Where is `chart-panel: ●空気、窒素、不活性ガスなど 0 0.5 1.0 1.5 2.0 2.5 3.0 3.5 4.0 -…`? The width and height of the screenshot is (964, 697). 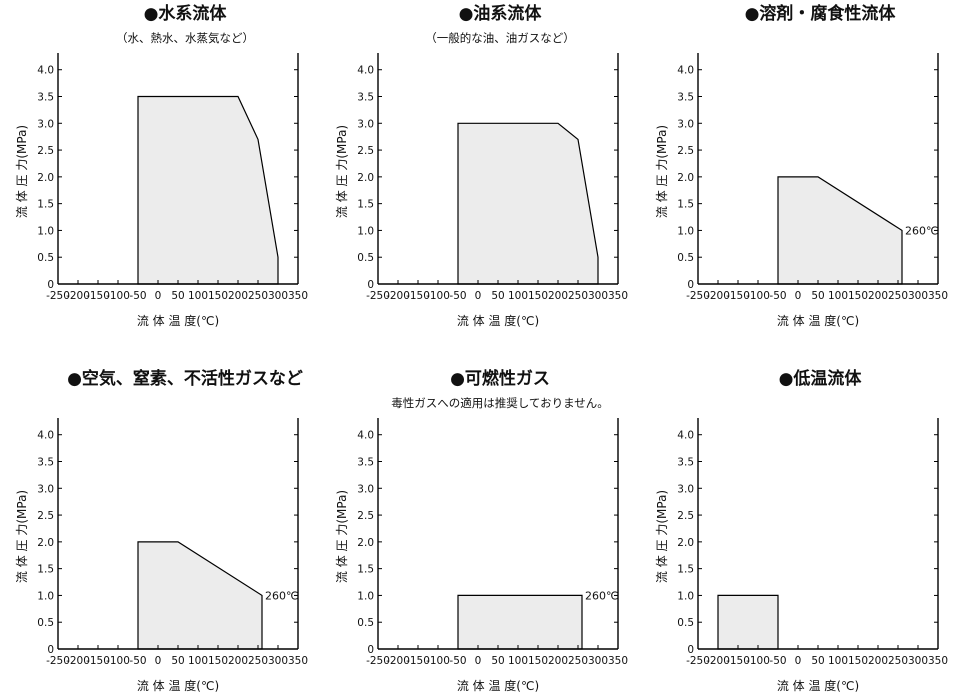
chart-panel: ●空気、窒素、不活性ガスなど 0 0.5 1.0 1.5 2.0 2.5 3.0 3.5 4.0 -… is located at coordinates (161, 530).